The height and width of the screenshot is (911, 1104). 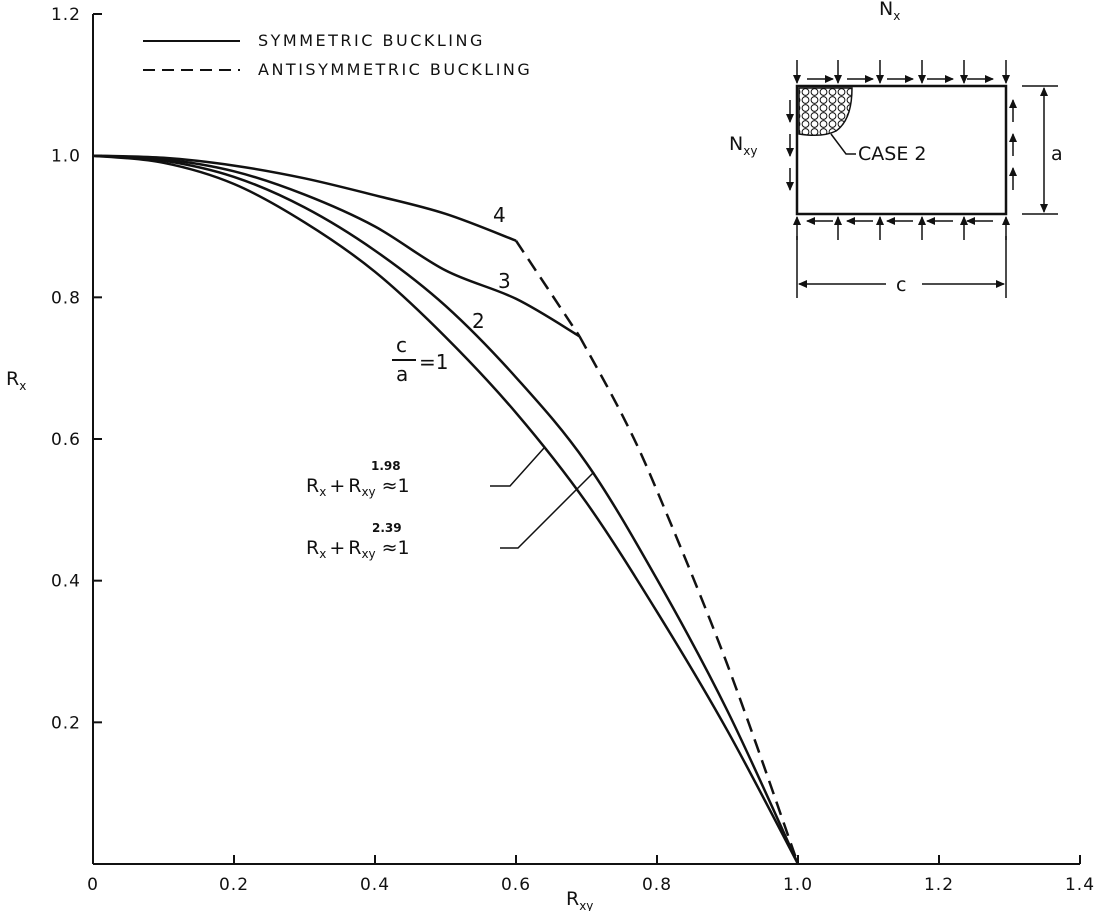 What do you see at coordinates (425, 473) in the screenshot?
I see `annotation-1.98: Rx + Rxy ≈1 1.98` at bounding box center [425, 473].